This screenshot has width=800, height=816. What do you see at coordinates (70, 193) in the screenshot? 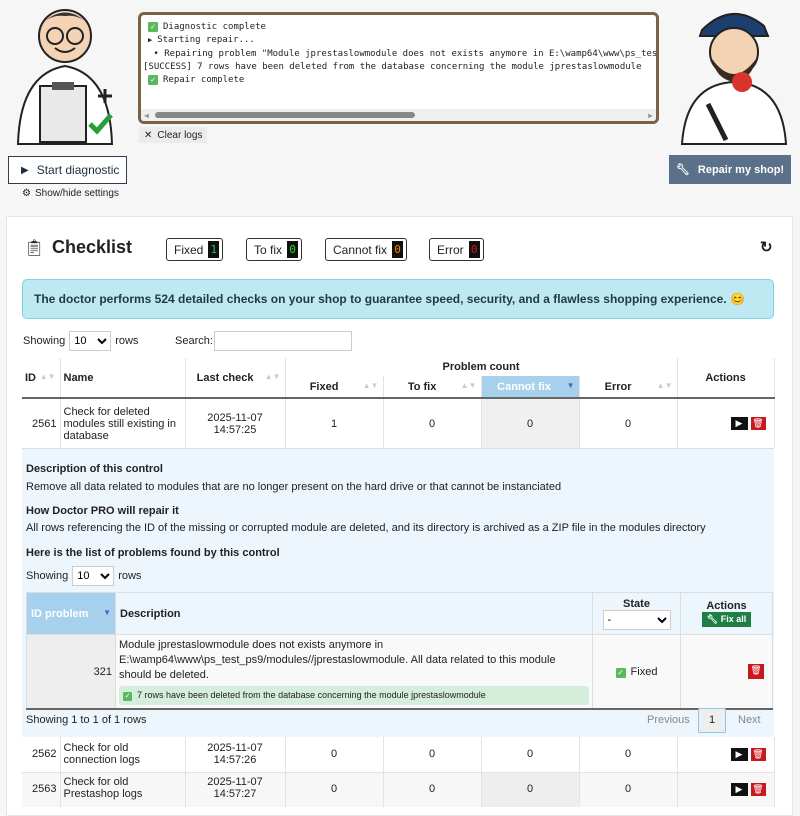
I see `show-hide-settings-link: ⚙ Show/hide settings` at bounding box center [70, 193].